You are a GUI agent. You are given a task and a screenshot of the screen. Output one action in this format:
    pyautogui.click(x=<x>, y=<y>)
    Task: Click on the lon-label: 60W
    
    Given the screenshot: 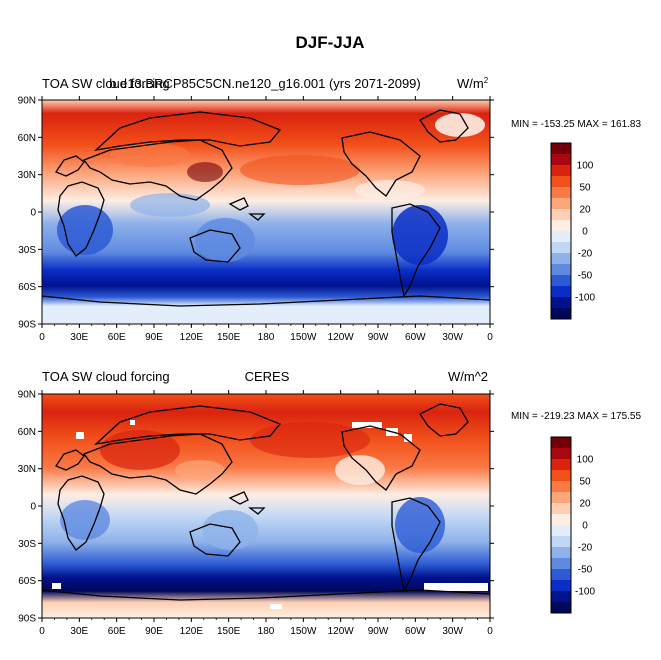 What is the action you would take?
    pyautogui.click(x=415, y=337)
    